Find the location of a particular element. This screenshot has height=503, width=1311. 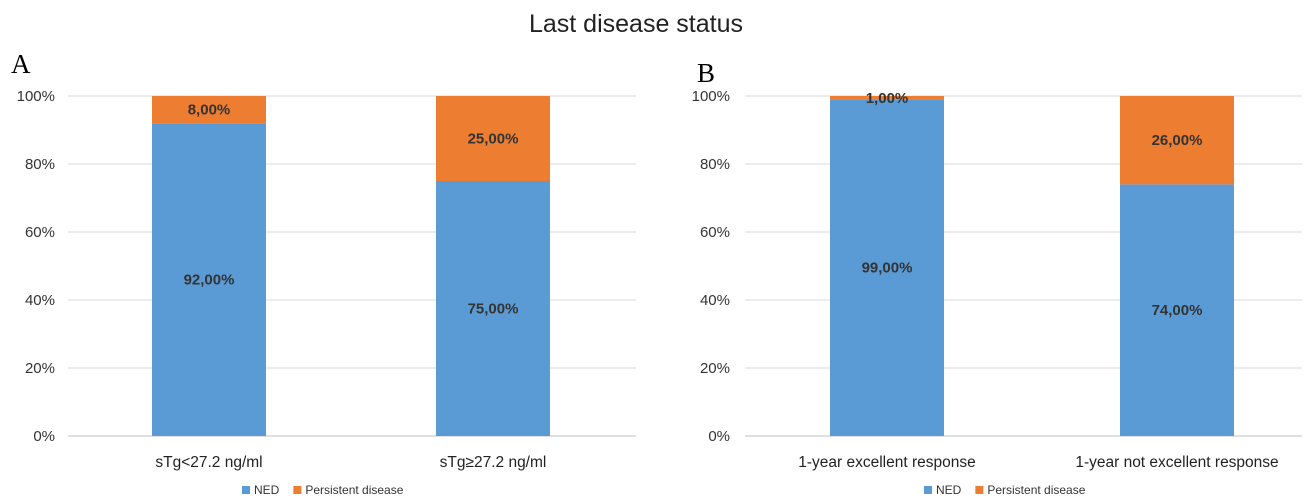

x-category-label: sTg≥27.2 ng/ml is located at coordinates (493, 462).